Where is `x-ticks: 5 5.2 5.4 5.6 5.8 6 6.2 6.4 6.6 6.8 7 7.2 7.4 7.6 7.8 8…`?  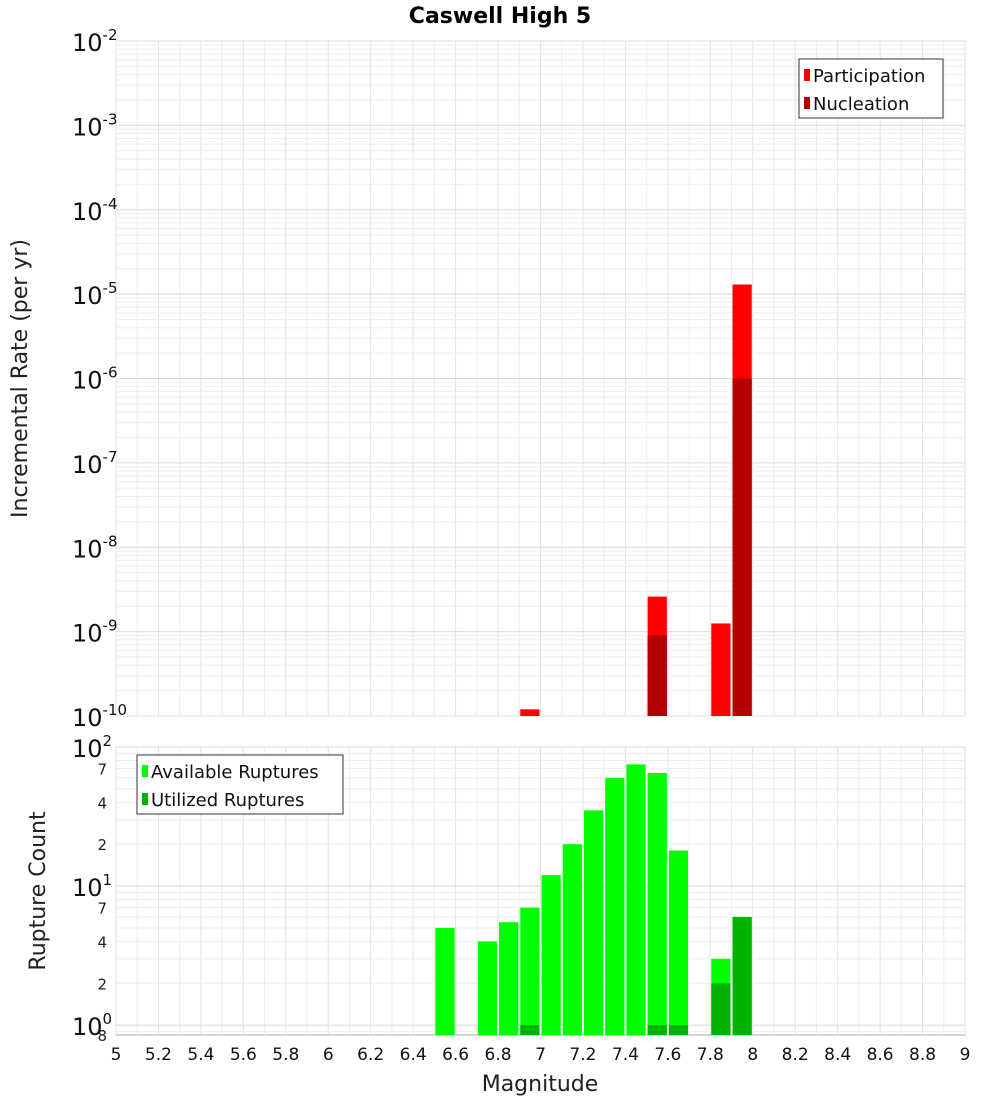 x-ticks: 5 5.2 5.4 5.6 5.8 6 6.2 6.4 6.6 6.8 7 7.2 7.4 7.6 7.8 8… is located at coordinates (541, 1055).